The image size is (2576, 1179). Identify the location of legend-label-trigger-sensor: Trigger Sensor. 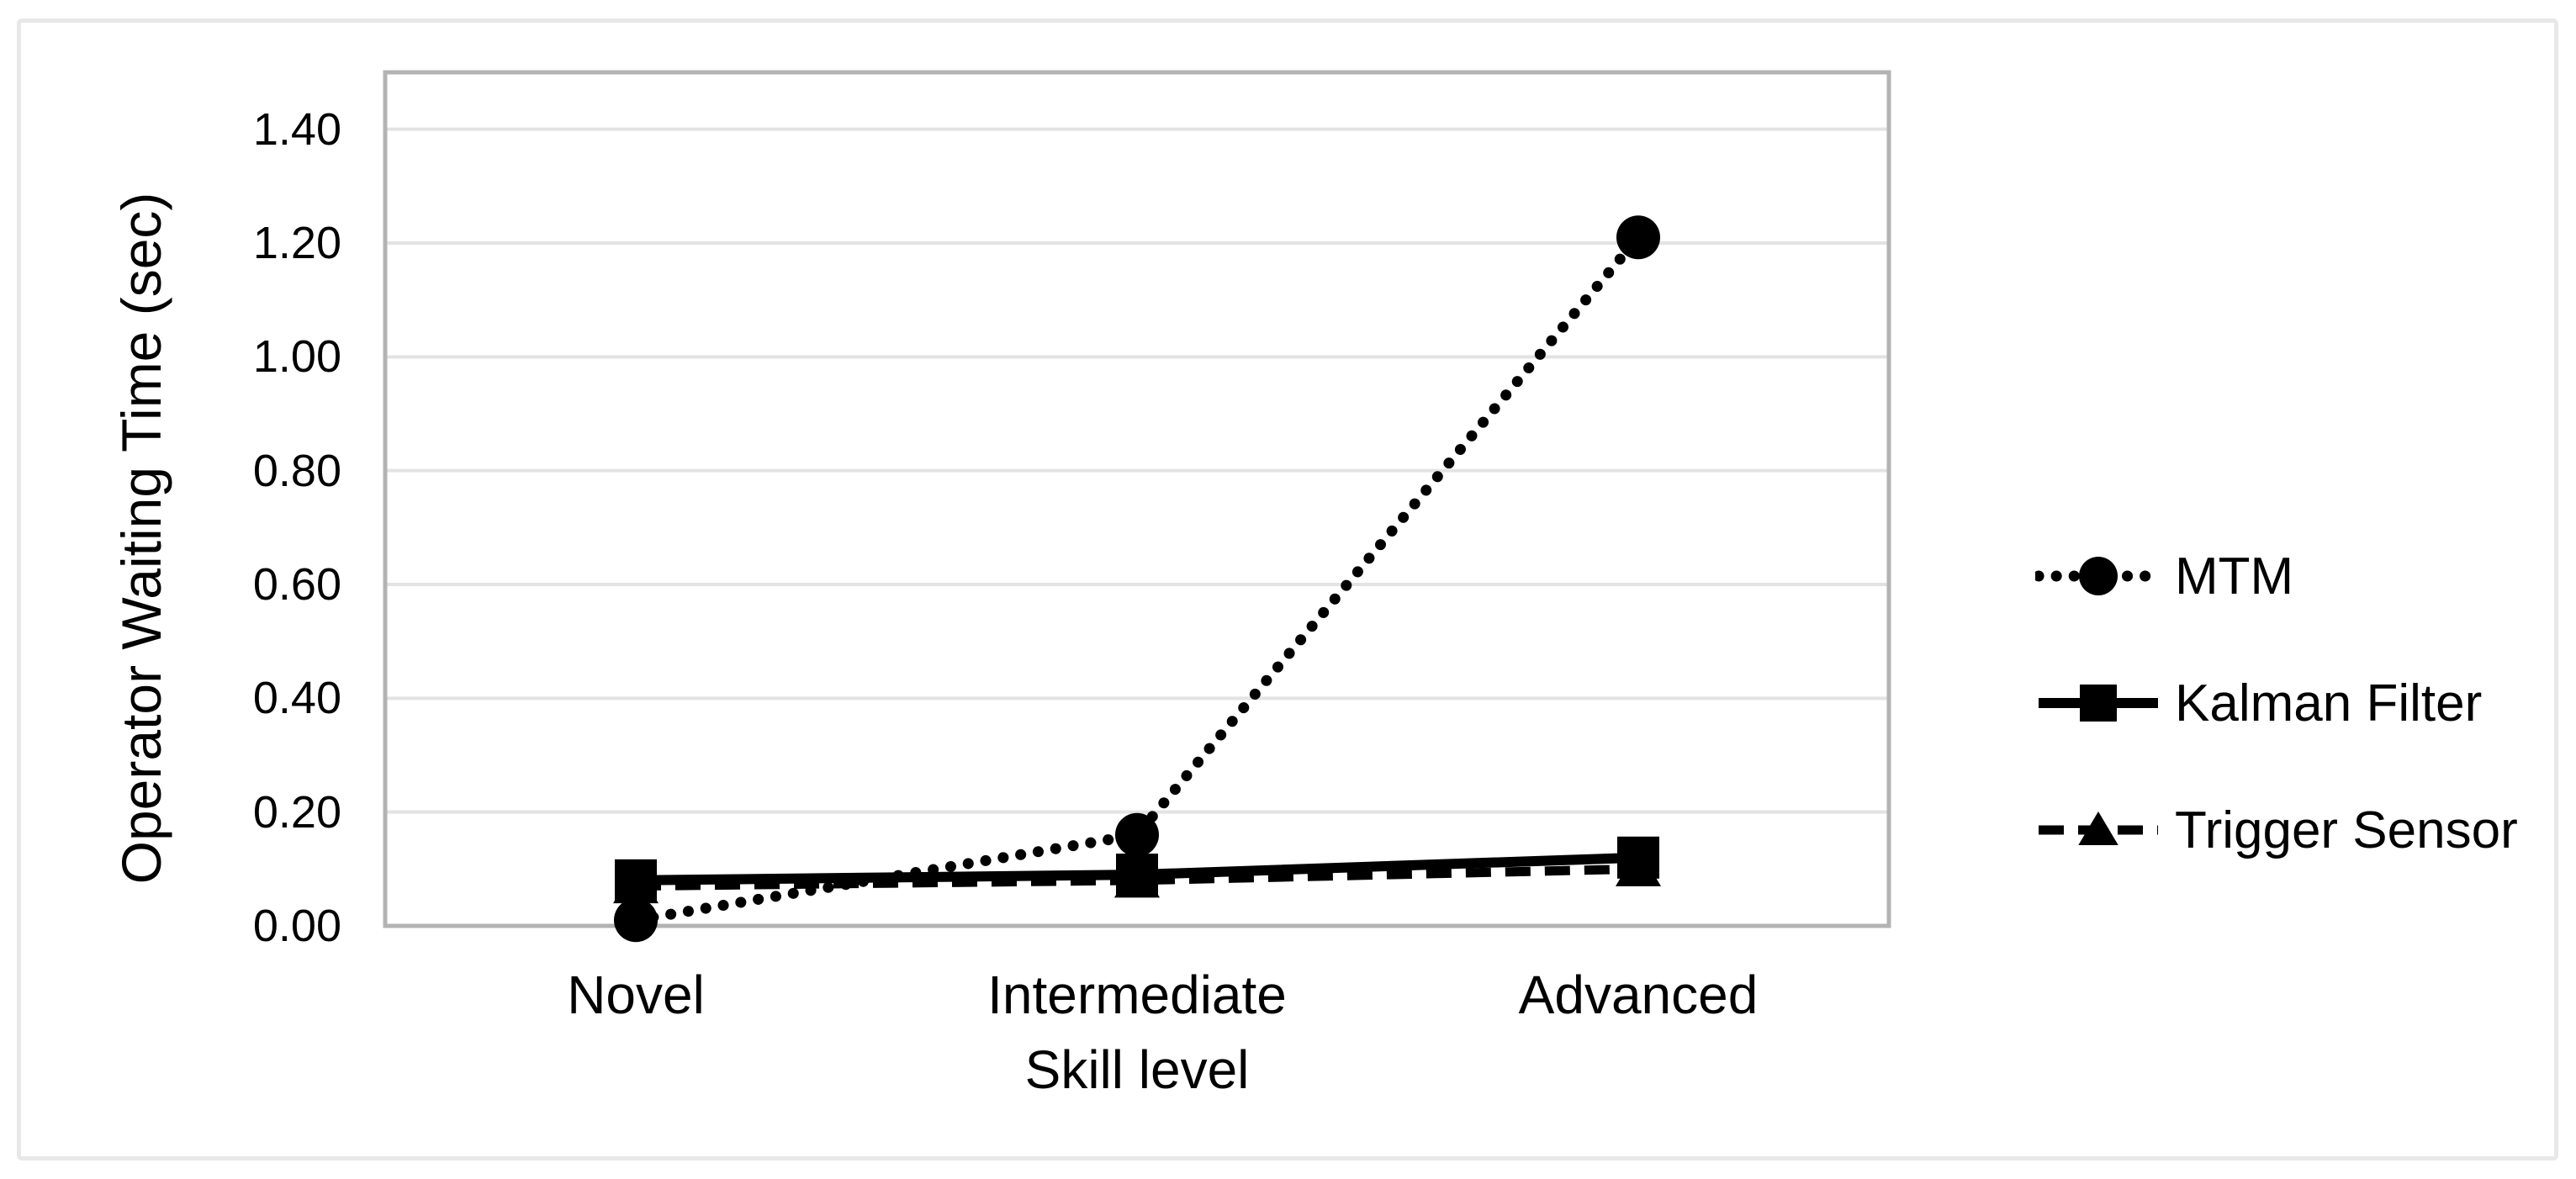
(2346, 830).